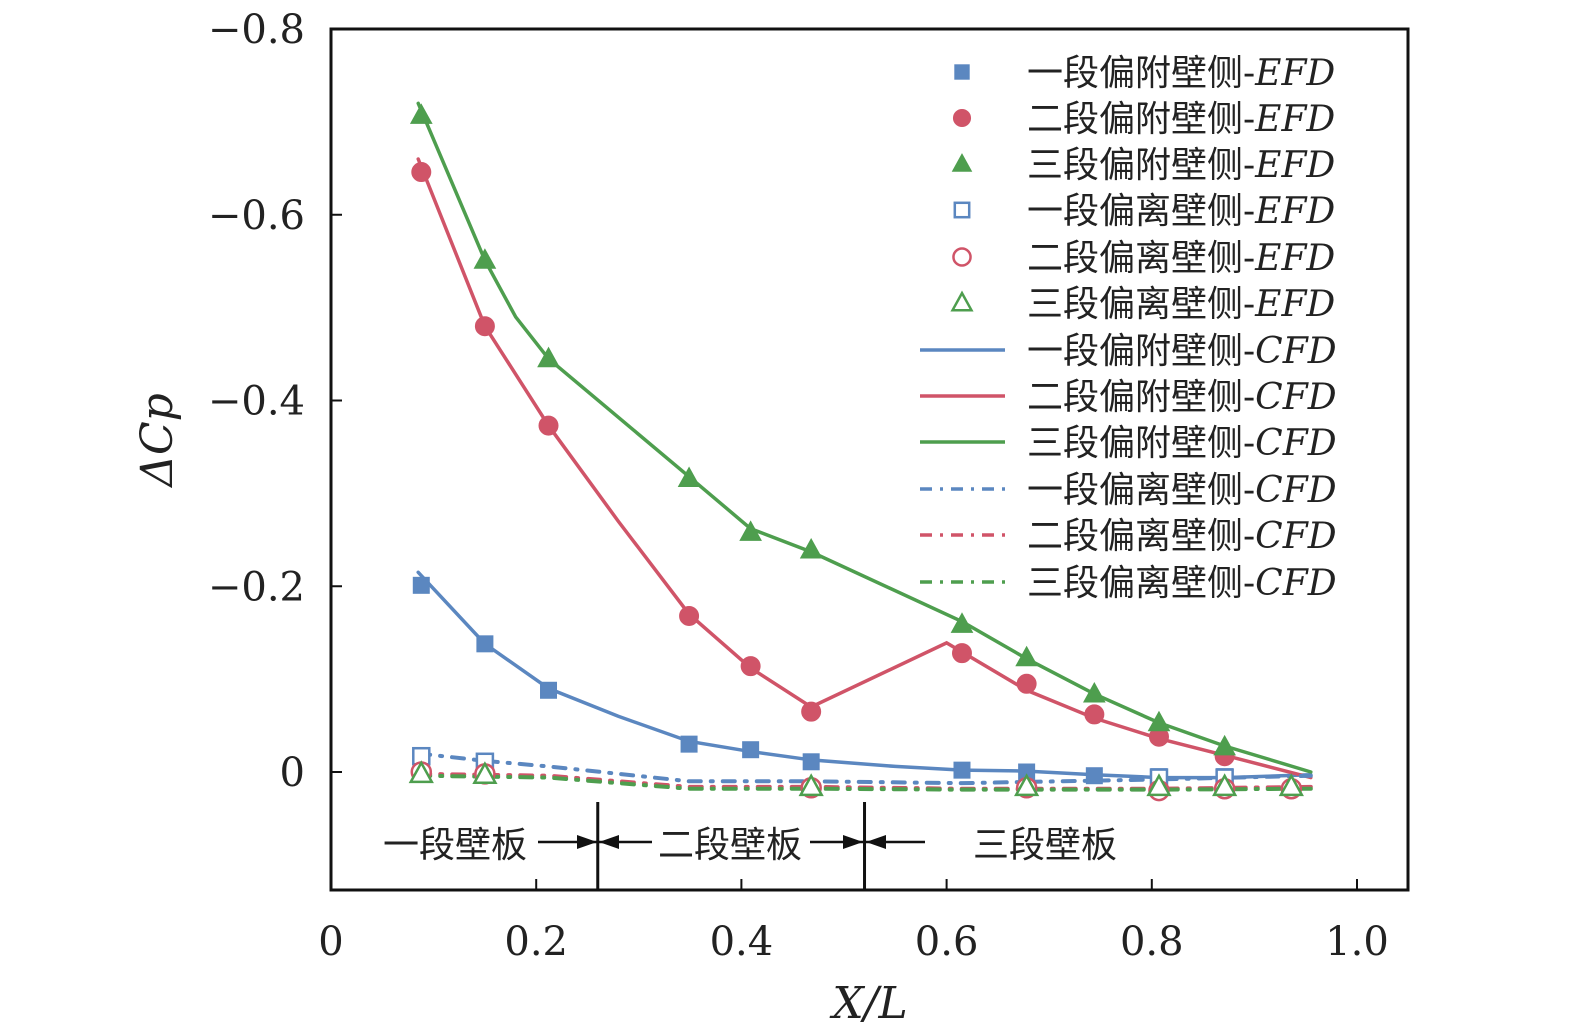  Describe the element at coordinates (157, 441) in the screenshot. I see `y-axis-label: ΔCp` at that location.